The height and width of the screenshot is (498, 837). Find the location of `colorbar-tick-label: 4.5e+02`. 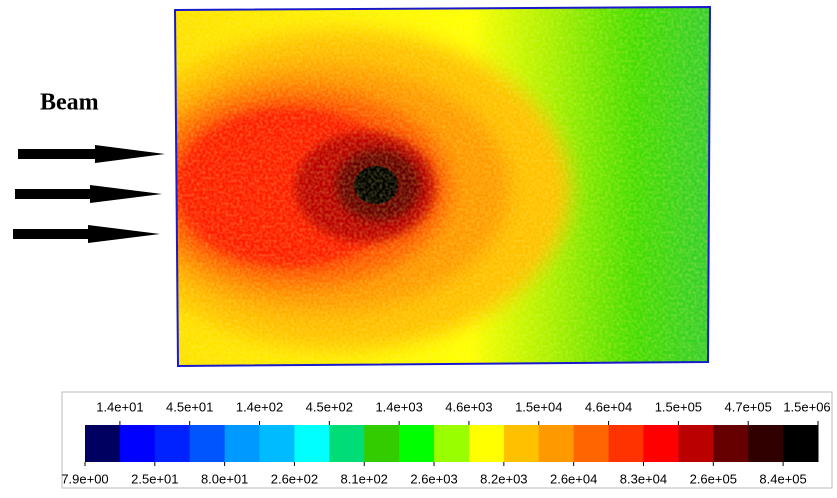

colorbar-tick-label: 4.5e+02 is located at coordinates (329, 406).